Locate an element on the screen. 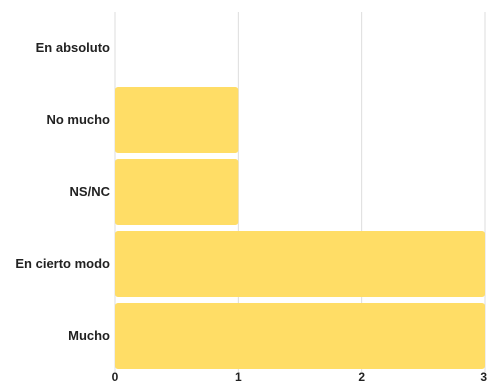 This screenshot has height=383, width=489. category-label: NS/NC is located at coordinates (90, 191).